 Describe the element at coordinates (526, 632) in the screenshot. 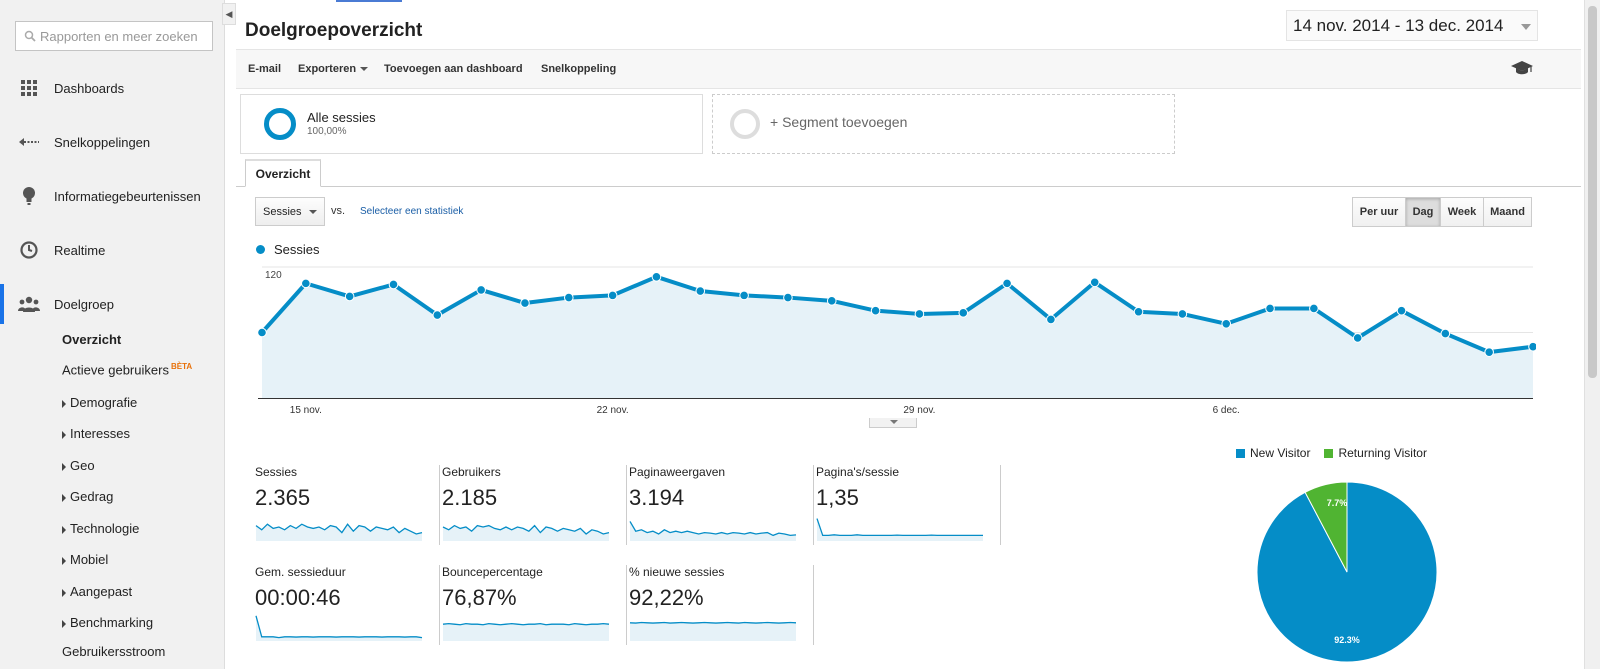

I see `sparkline-fill` at that location.